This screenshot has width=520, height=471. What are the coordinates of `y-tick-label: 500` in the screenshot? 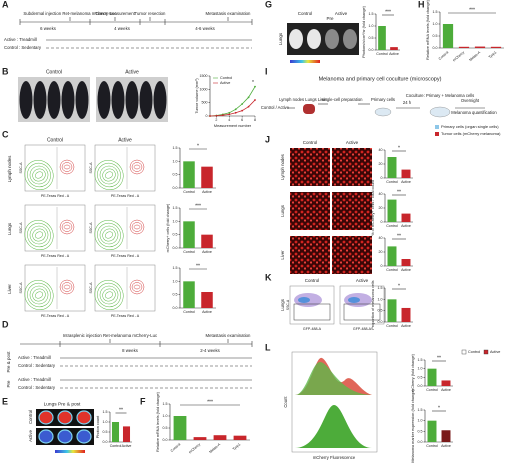 It's located at (205, 103).